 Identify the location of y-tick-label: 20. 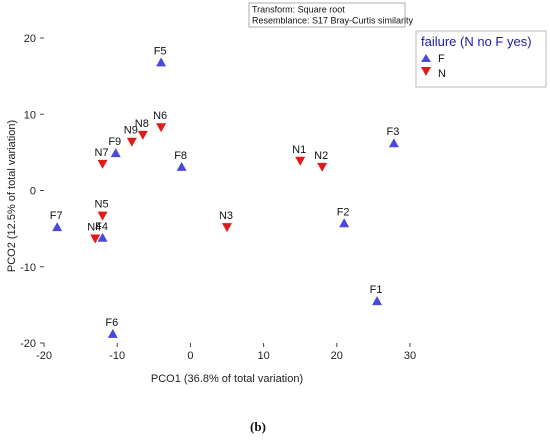
(30, 39).